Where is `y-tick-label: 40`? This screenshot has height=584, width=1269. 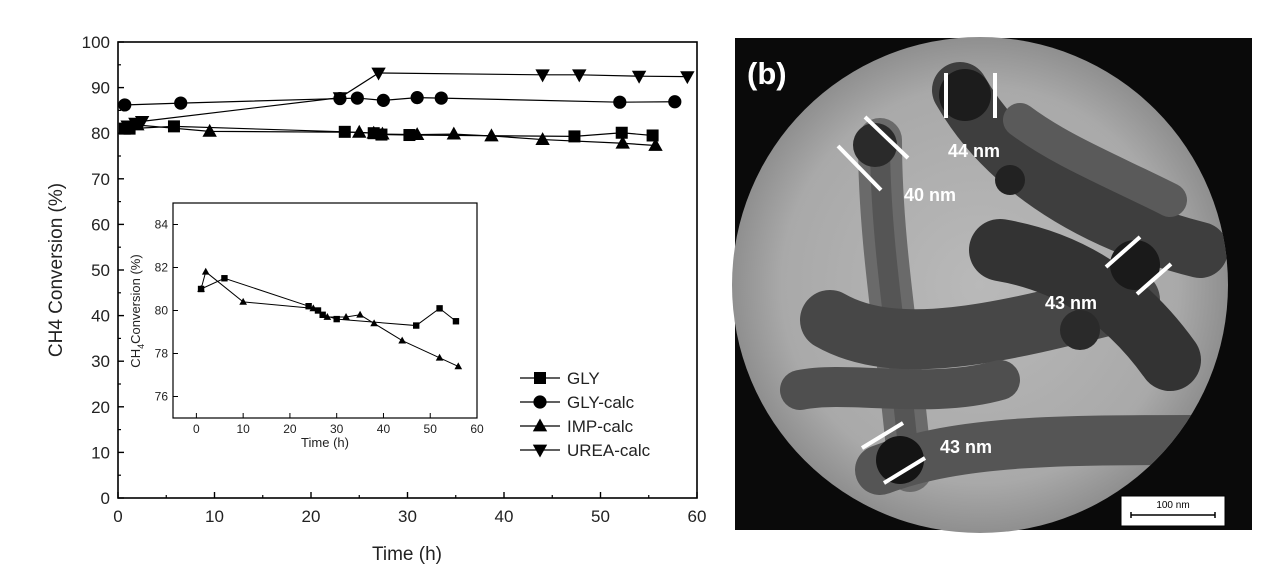 y-tick-label: 40 is located at coordinates (100, 316).